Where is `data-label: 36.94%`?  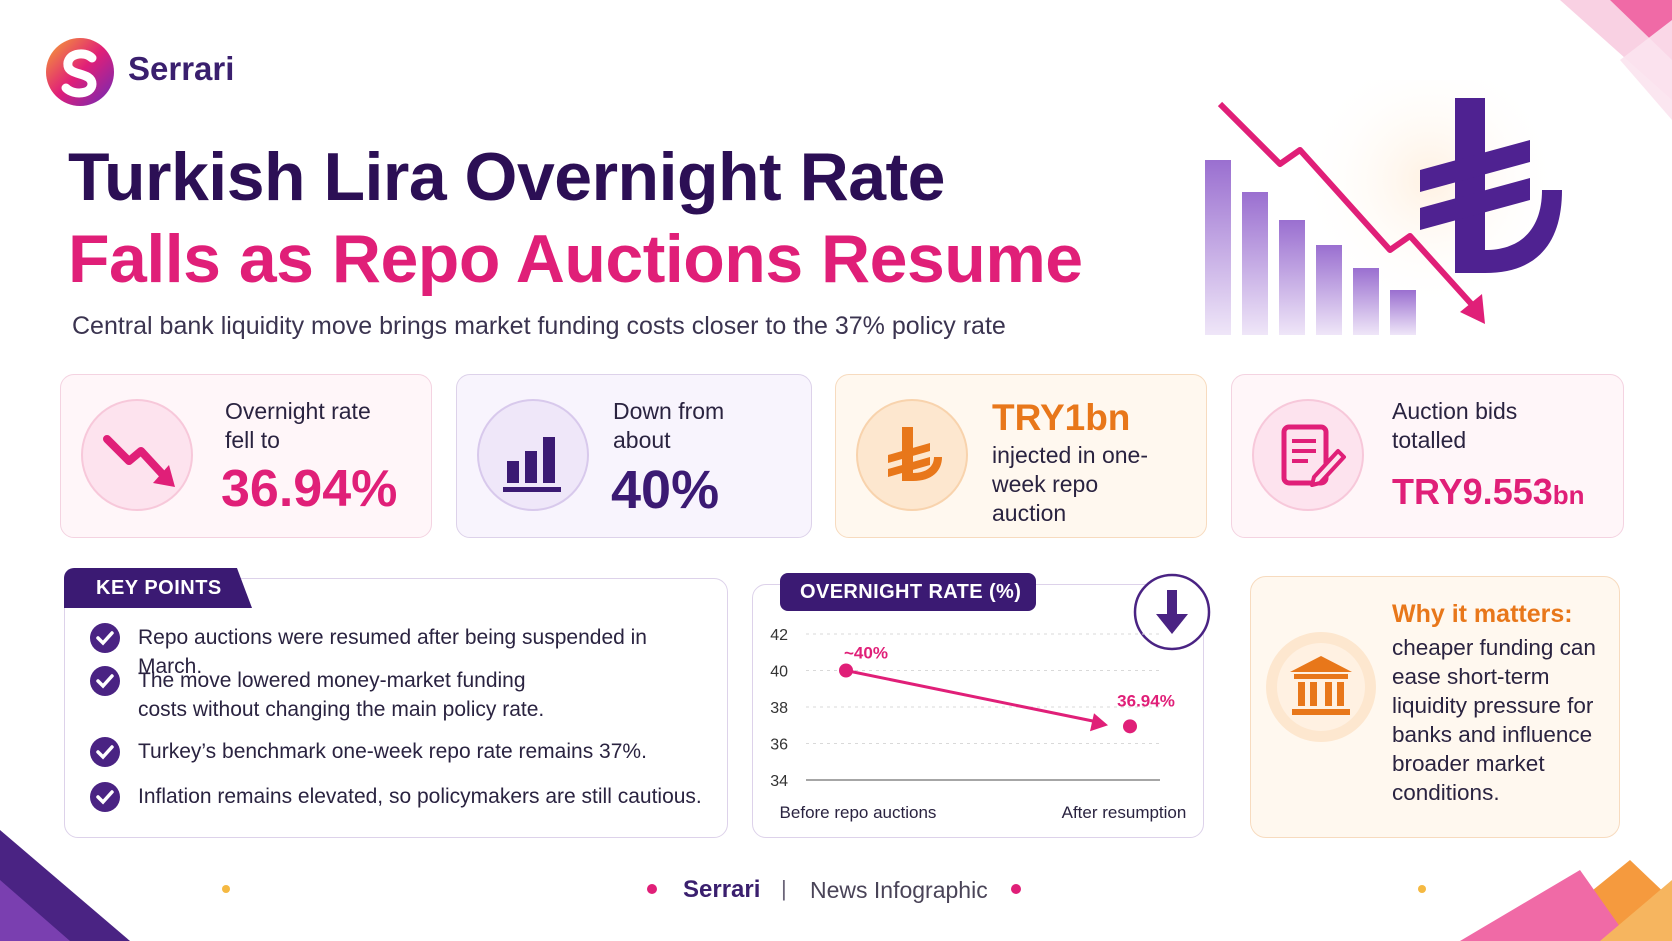 data-label: 36.94% is located at coordinates (1146, 700).